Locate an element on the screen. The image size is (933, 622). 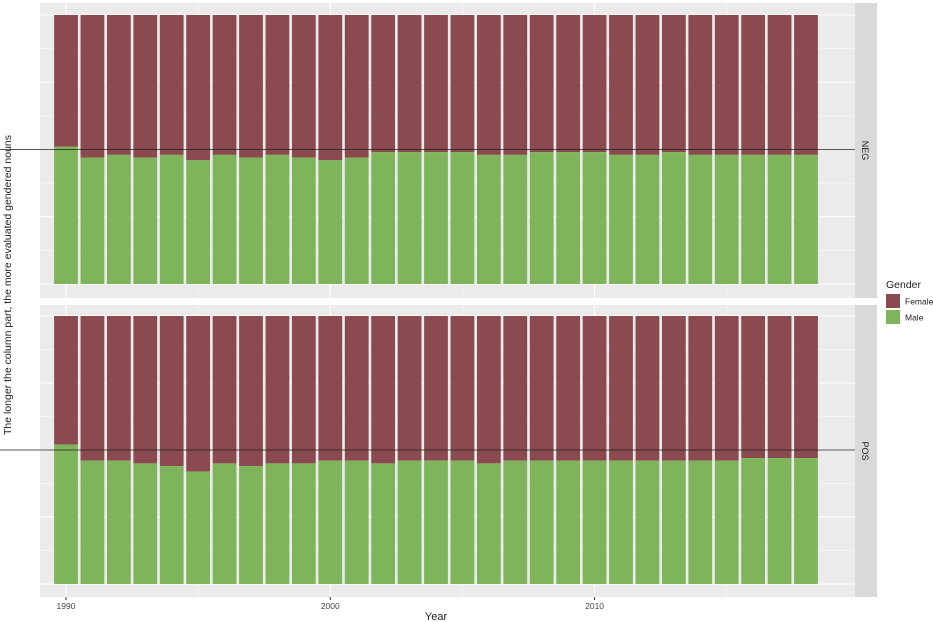
facet-label: POS is located at coordinates (865, 450).